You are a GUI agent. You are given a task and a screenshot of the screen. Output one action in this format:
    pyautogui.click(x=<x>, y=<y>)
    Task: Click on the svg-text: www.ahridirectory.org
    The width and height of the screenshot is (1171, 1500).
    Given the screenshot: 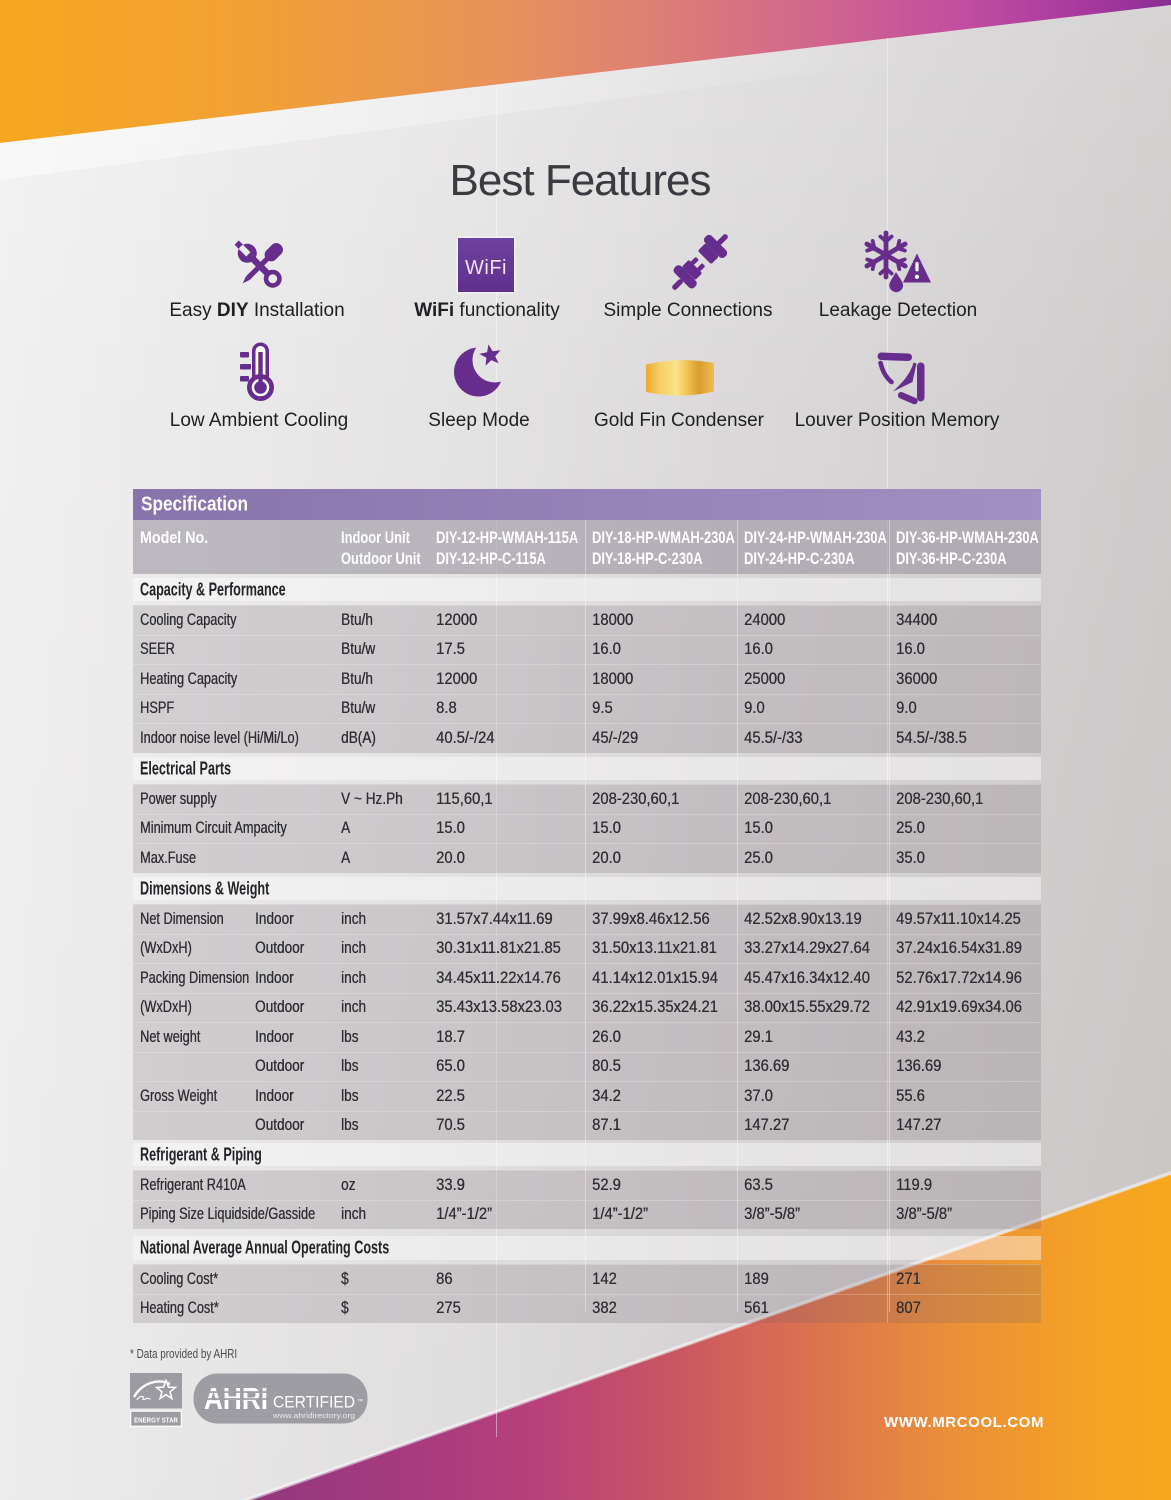 What is the action you would take?
    pyautogui.click(x=313, y=1416)
    